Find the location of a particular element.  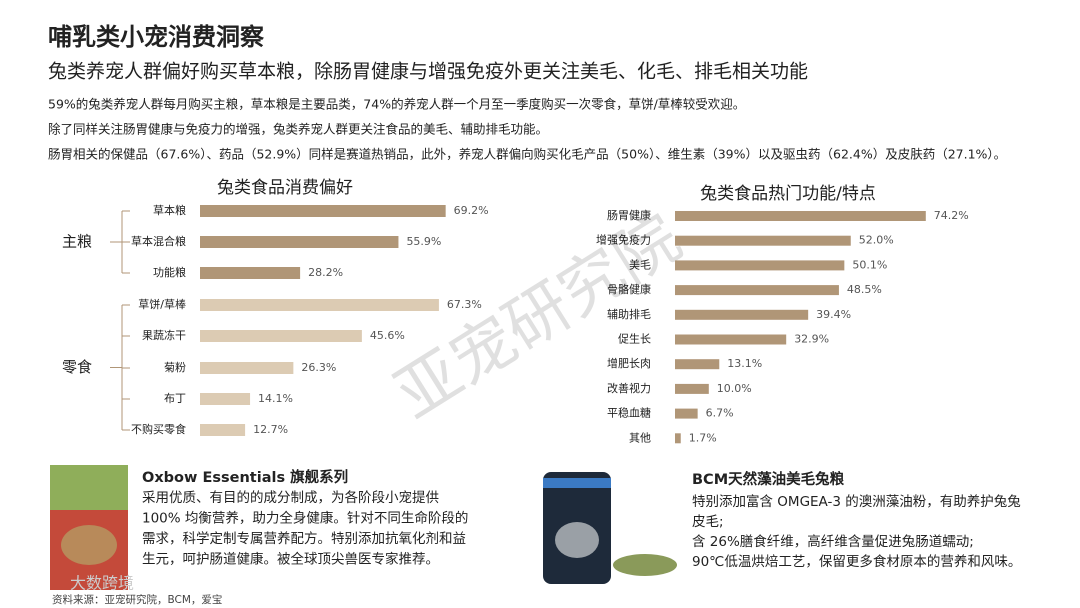

value-label: 28.2% is located at coordinates (325, 272).